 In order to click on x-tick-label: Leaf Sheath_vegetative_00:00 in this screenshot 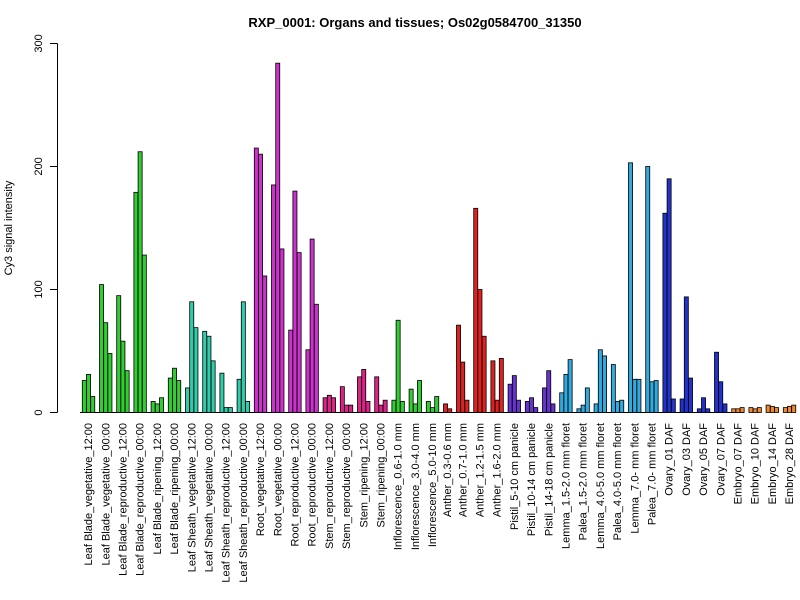, I will do `click(210, 497)`.